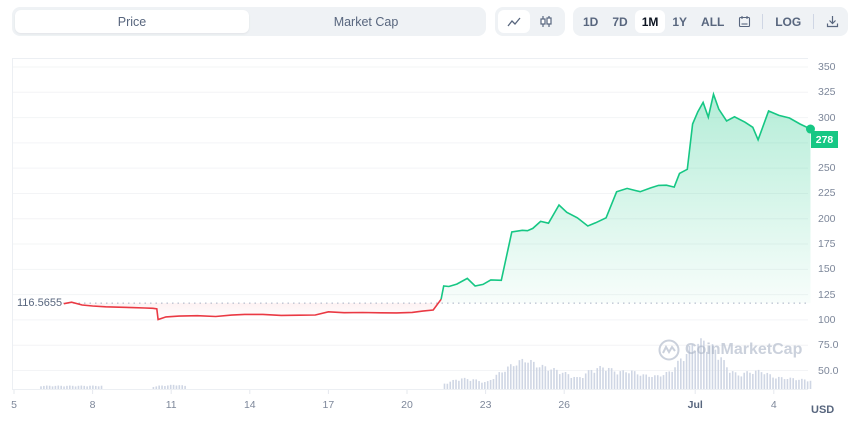  What do you see at coordinates (827, 67) in the screenshot?
I see `y-tick-label: 350` at bounding box center [827, 67].